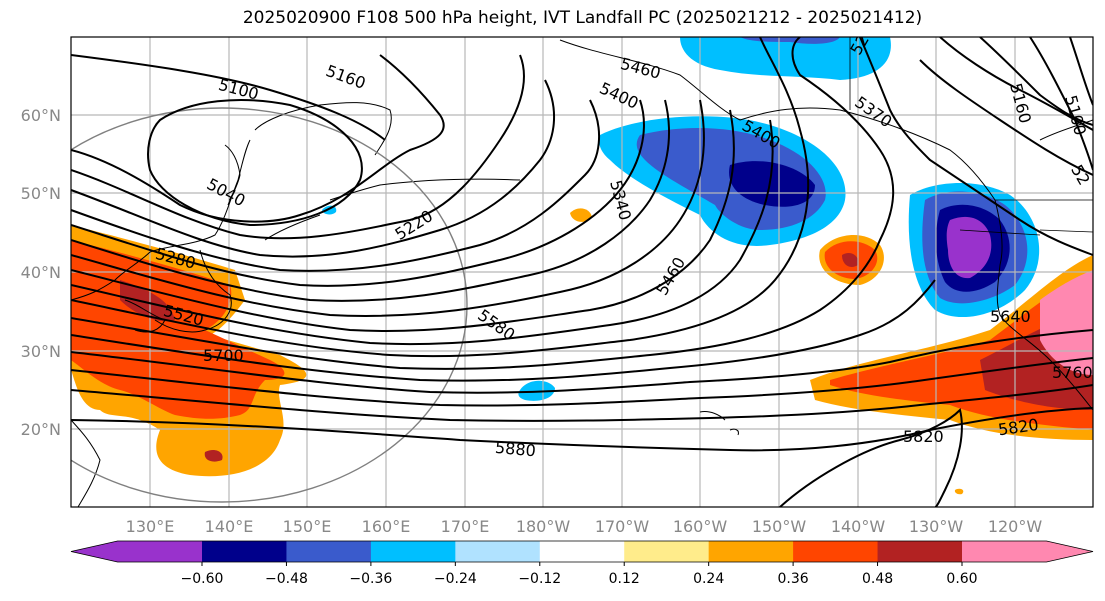 This screenshot has height=601, width=1105. Describe the element at coordinates (1072, 372) in the screenshot. I see `contour-label: 5760` at that location.